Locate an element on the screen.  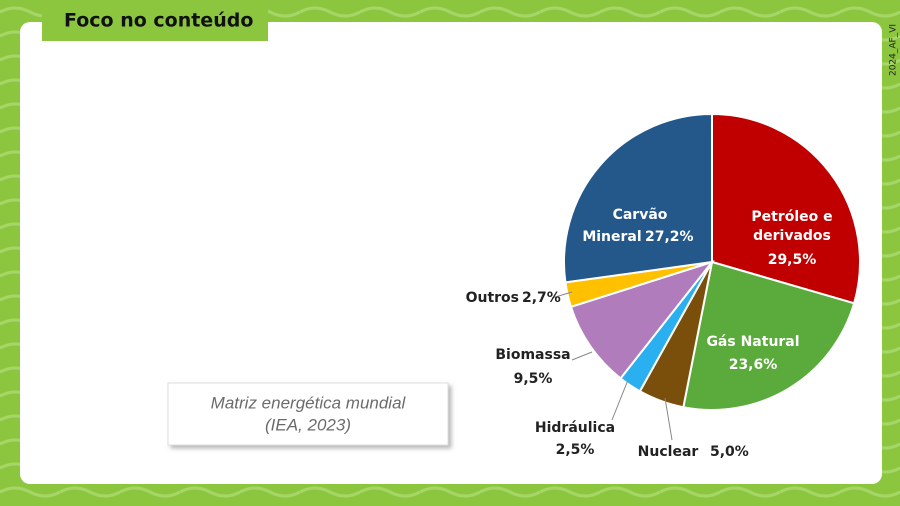
slice-value-label: 29,5% is located at coordinates (792, 260).